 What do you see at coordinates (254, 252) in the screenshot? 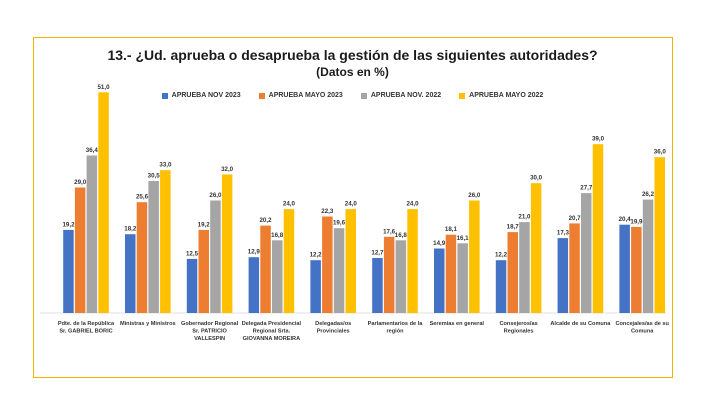
I see `data-label: 12,9` at bounding box center [254, 252].